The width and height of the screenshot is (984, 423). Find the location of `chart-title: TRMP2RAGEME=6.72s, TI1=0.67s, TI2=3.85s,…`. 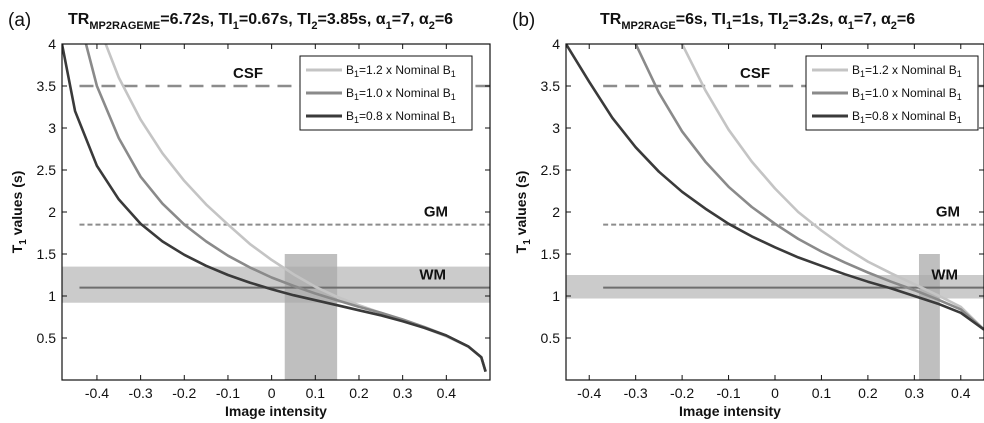

chart-title: TRMP2RAGEME=6.72s, TI1=0.67s, TI2=3.85s,… is located at coordinates (260, 21).